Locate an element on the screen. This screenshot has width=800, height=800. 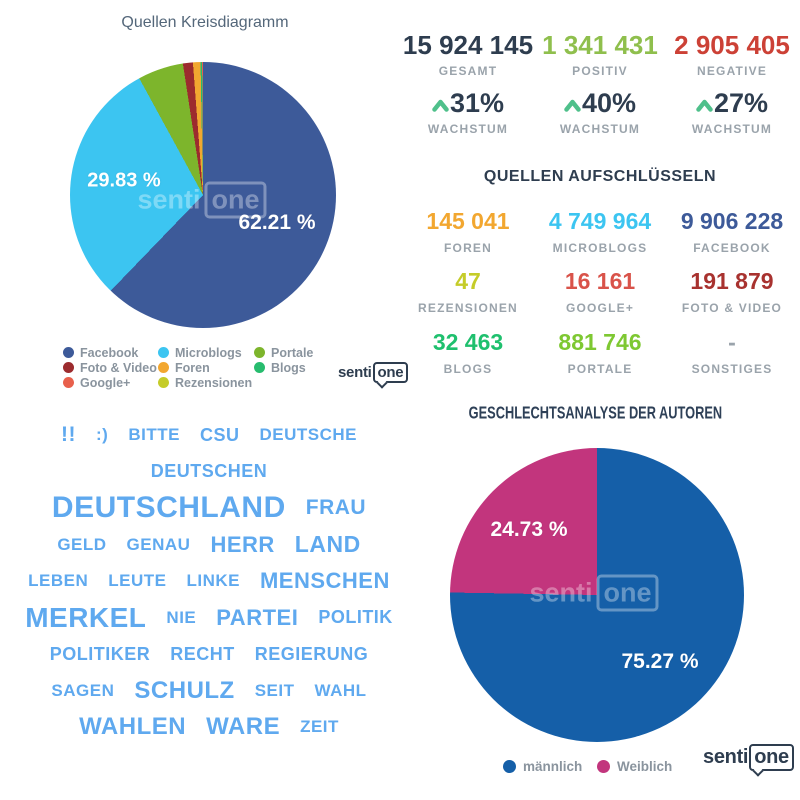
legend-item-weiblich: Weiblich is located at coordinates (634, 766).